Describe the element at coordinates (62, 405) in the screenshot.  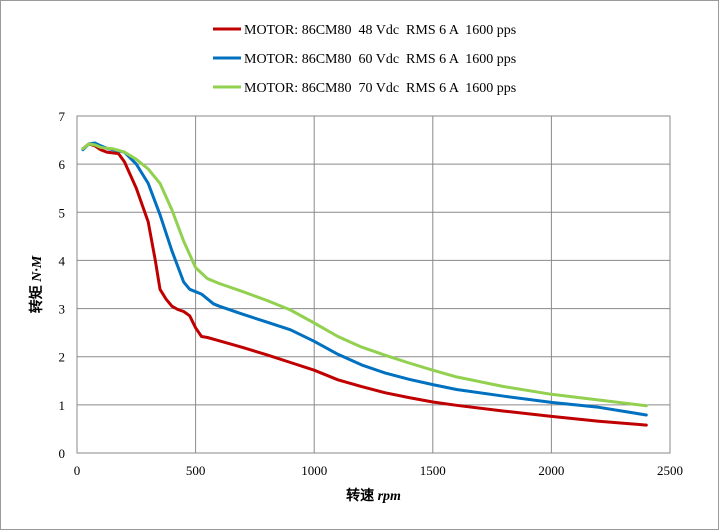
I see `y-tick-label: 1` at that location.